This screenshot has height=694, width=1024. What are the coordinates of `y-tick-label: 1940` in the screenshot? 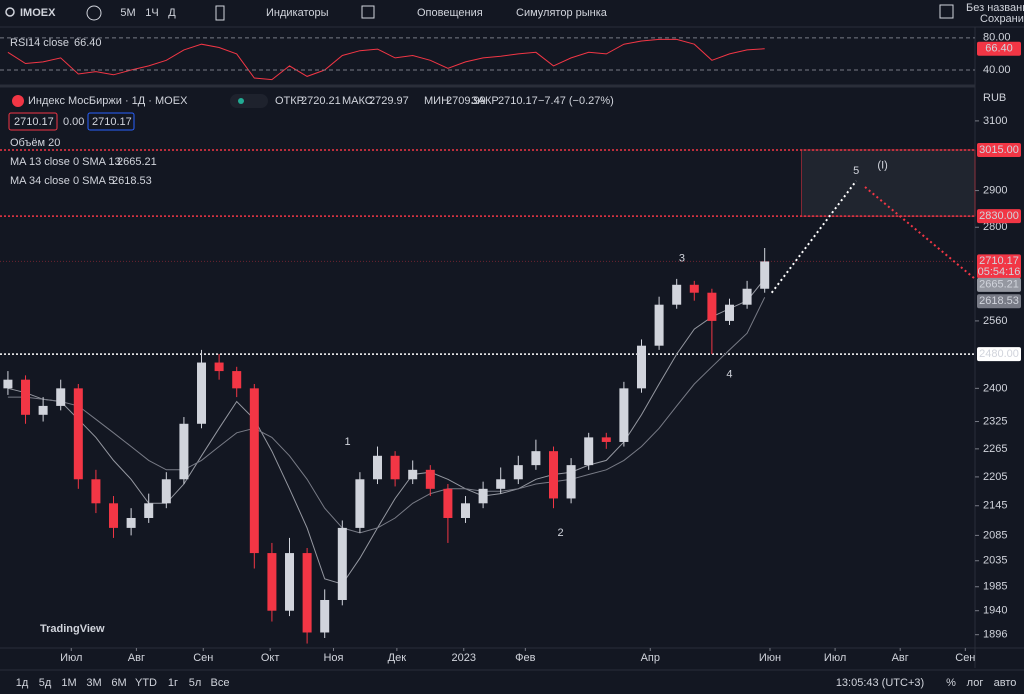 It's located at (995, 611).